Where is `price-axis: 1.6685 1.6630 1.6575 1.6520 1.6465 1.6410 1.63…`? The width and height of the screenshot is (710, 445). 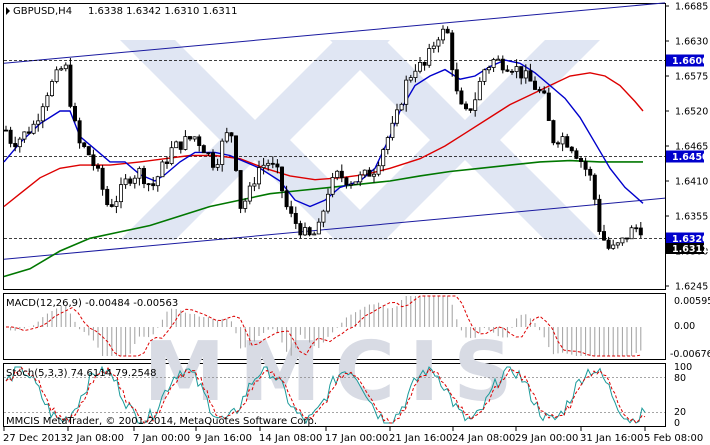 price-axis: 1.6685 1.6630 1.6575 1.6520 1.6465 1.6410 1.63… is located at coordinates (687, 147).